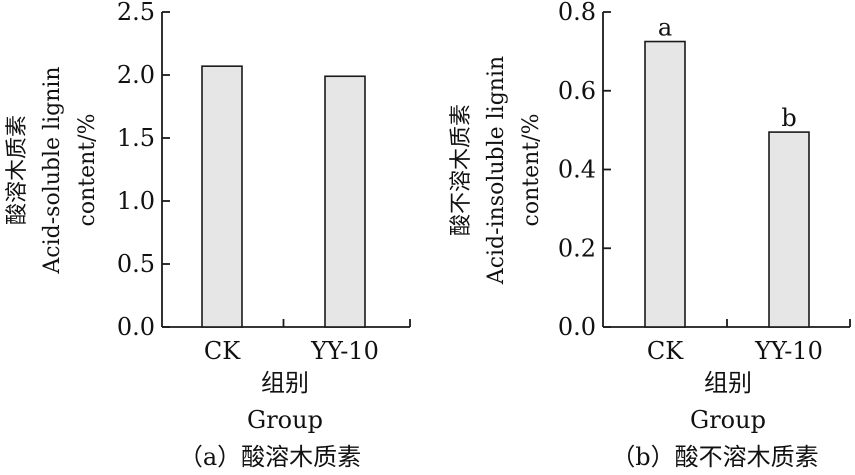  I want to click on y-axis-title-a-line-1: 酸溶木质素, so click(17, 170).